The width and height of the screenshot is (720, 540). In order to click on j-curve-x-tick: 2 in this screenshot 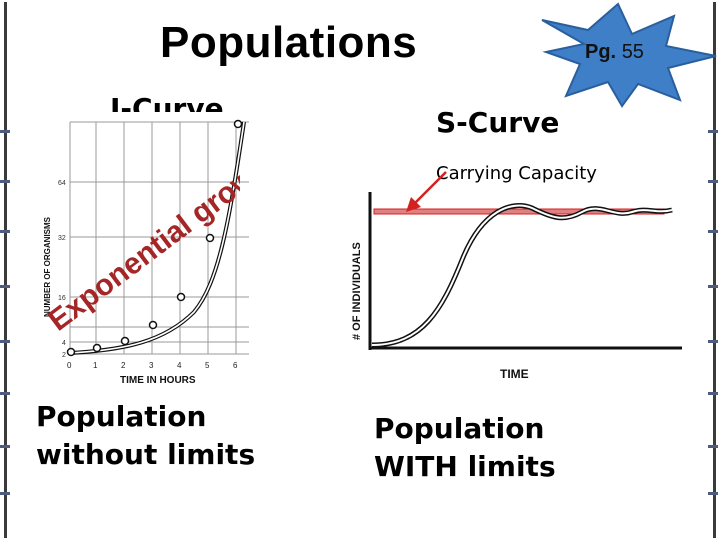, I will do `click(123, 365)`.